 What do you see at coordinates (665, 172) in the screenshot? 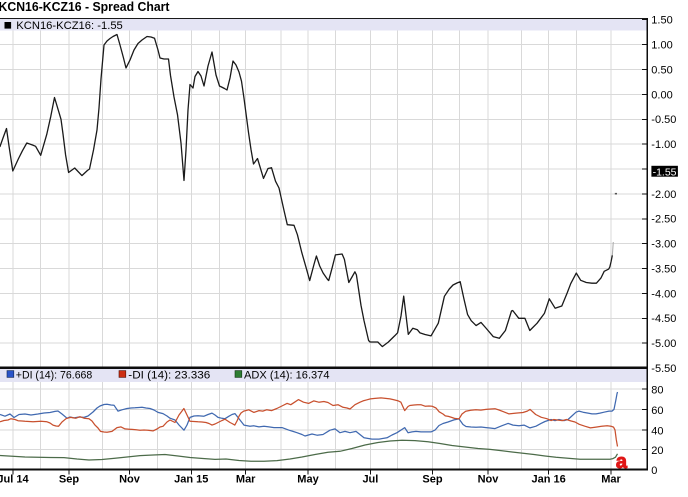
I see `svg-text: -1.55` at bounding box center [665, 172].